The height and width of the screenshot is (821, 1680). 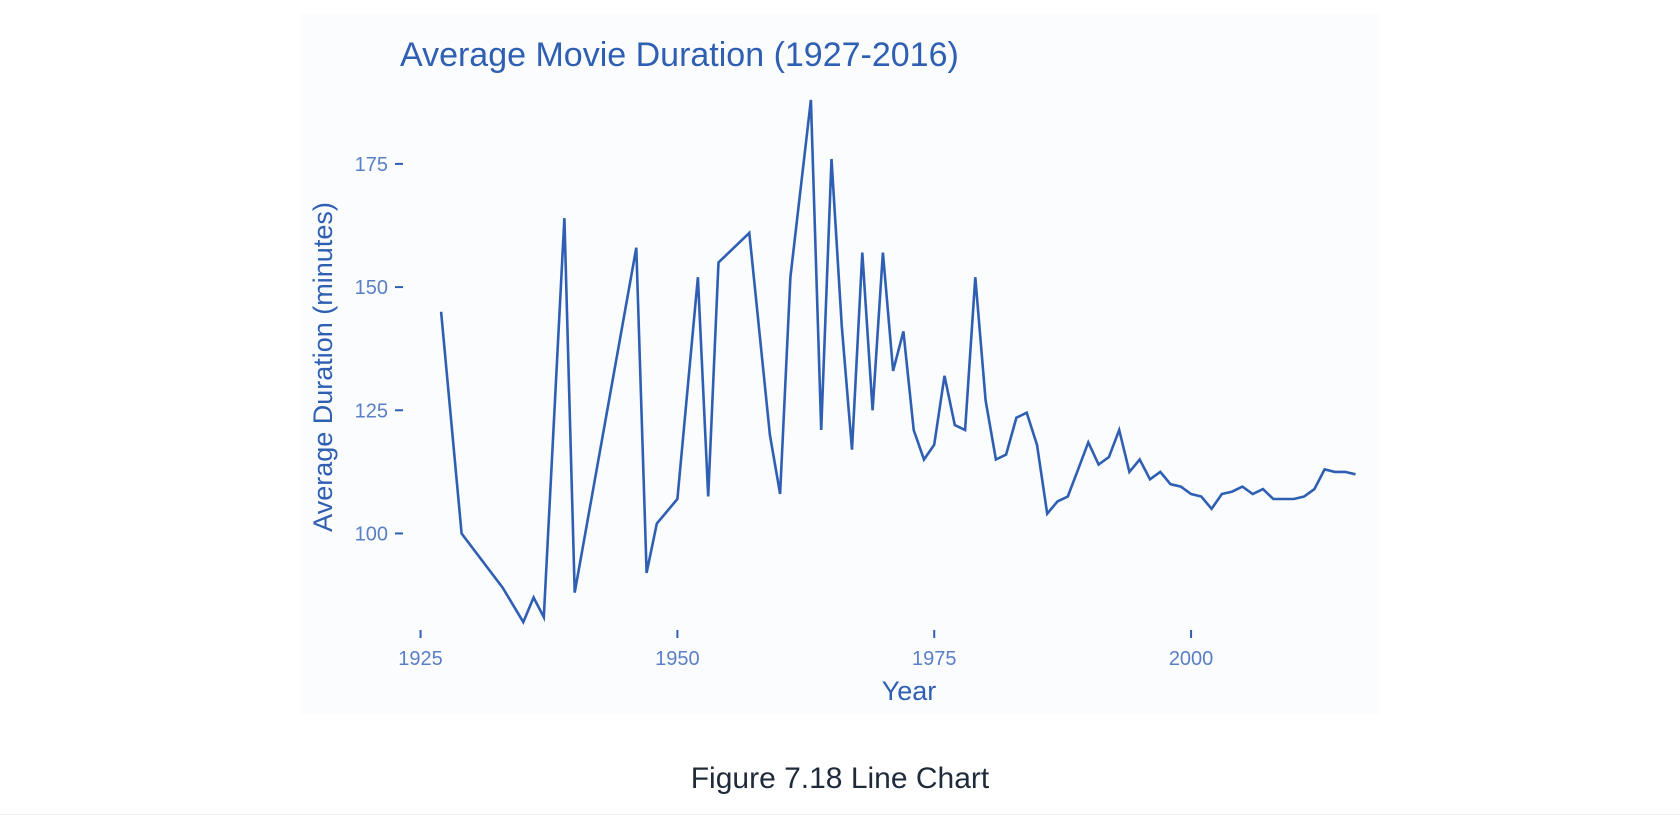 I want to click on y-tick-label: 175, so click(x=371, y=165).